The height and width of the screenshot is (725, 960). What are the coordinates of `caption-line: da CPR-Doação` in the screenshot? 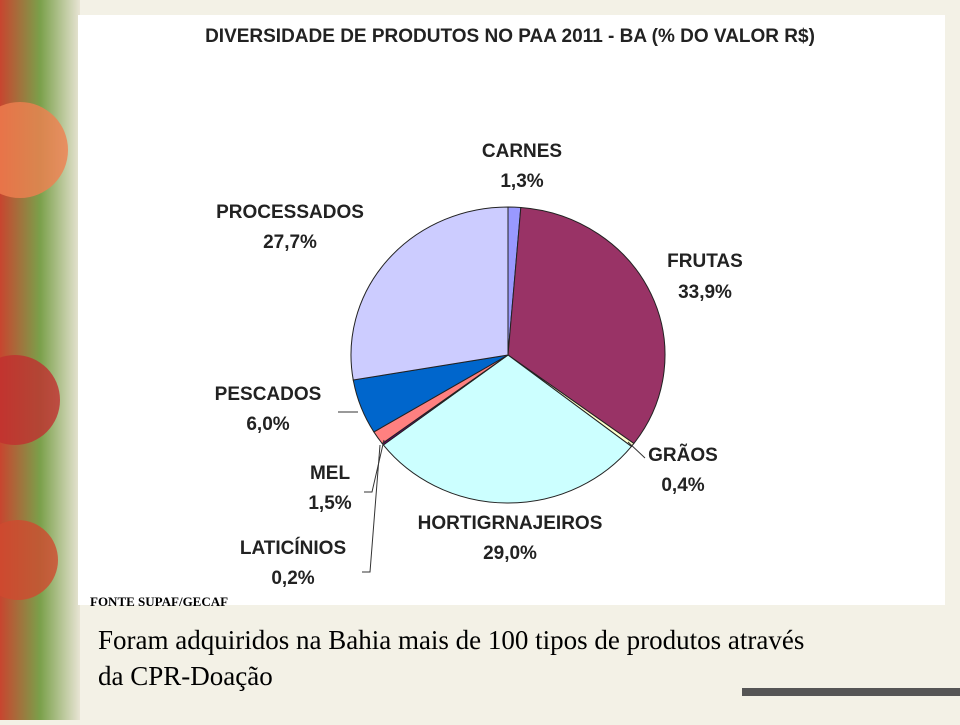 It's located at (185, 676).